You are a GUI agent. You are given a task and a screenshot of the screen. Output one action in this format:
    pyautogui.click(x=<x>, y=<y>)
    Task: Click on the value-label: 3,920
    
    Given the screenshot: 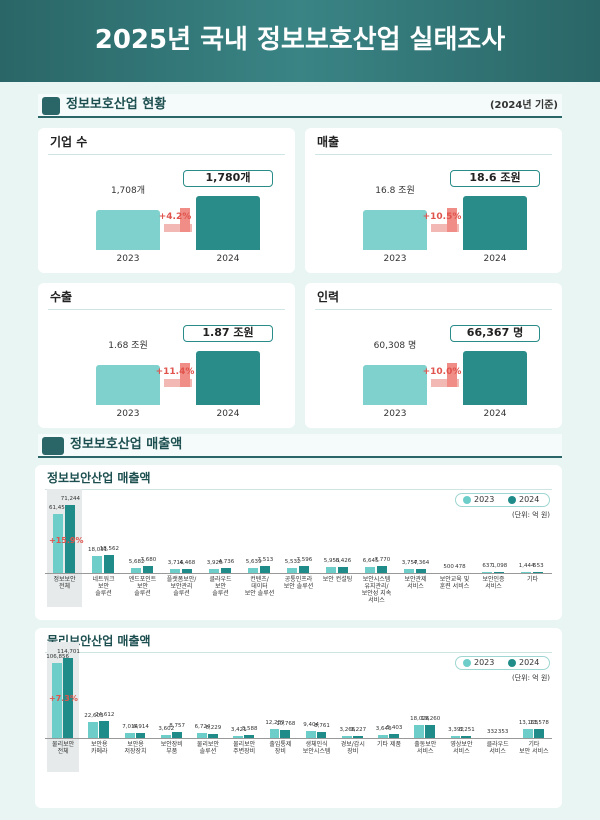 What is the action you would take?
    pyautogui.click(x=214, y=563)
    